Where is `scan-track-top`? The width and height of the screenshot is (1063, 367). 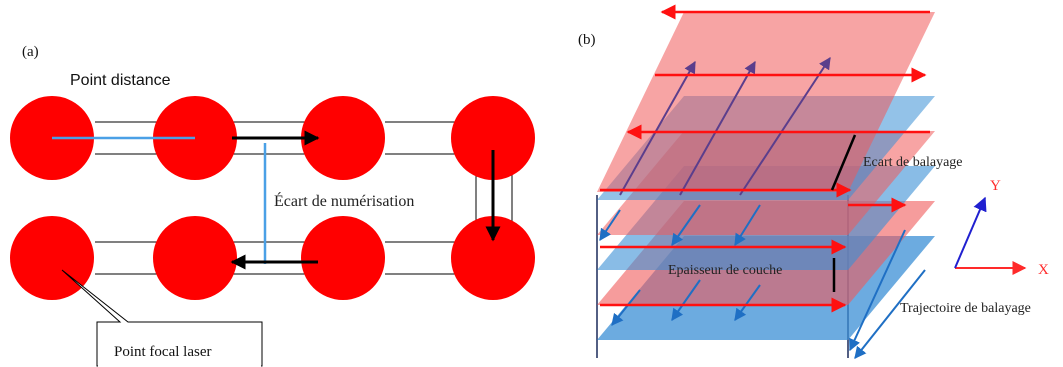 scan-track-top is located at coordinates (275, 138).